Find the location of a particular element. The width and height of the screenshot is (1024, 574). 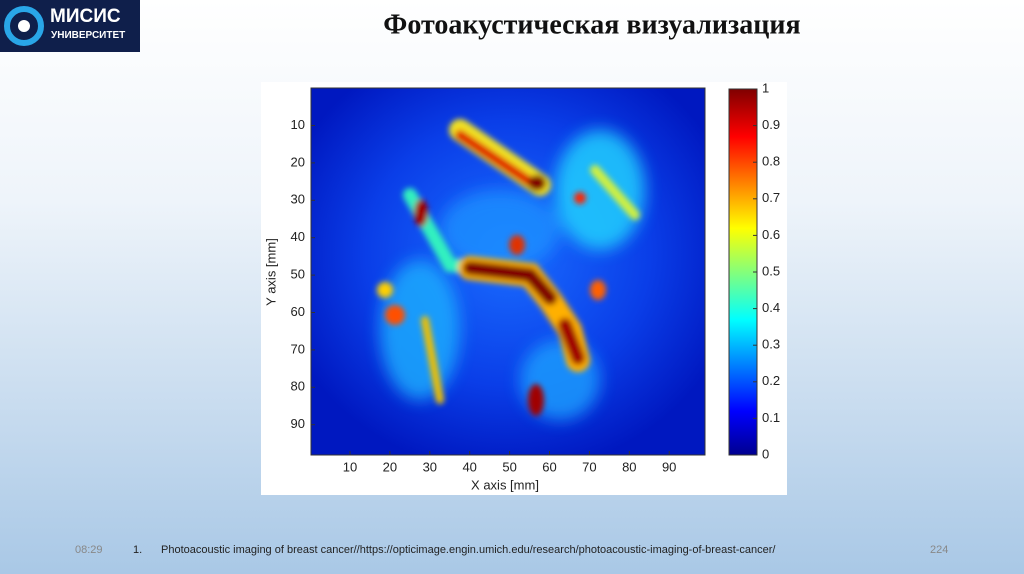

logo-name: МИСИС is located at coordinates (85, 16).